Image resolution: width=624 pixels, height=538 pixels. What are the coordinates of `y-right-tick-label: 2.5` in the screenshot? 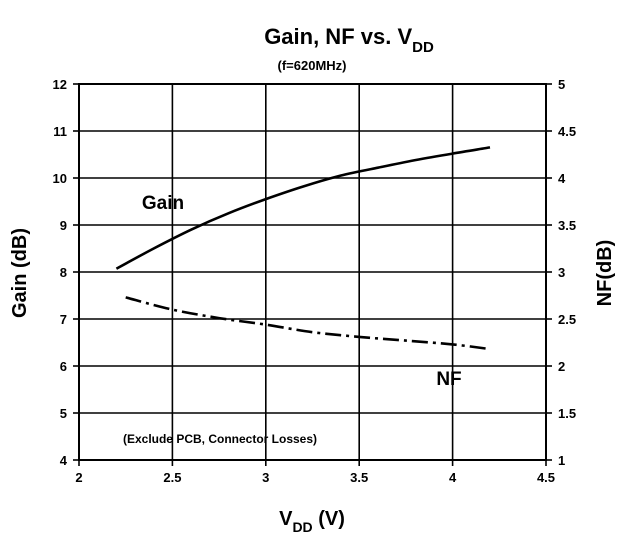 It's located at (567, 319).